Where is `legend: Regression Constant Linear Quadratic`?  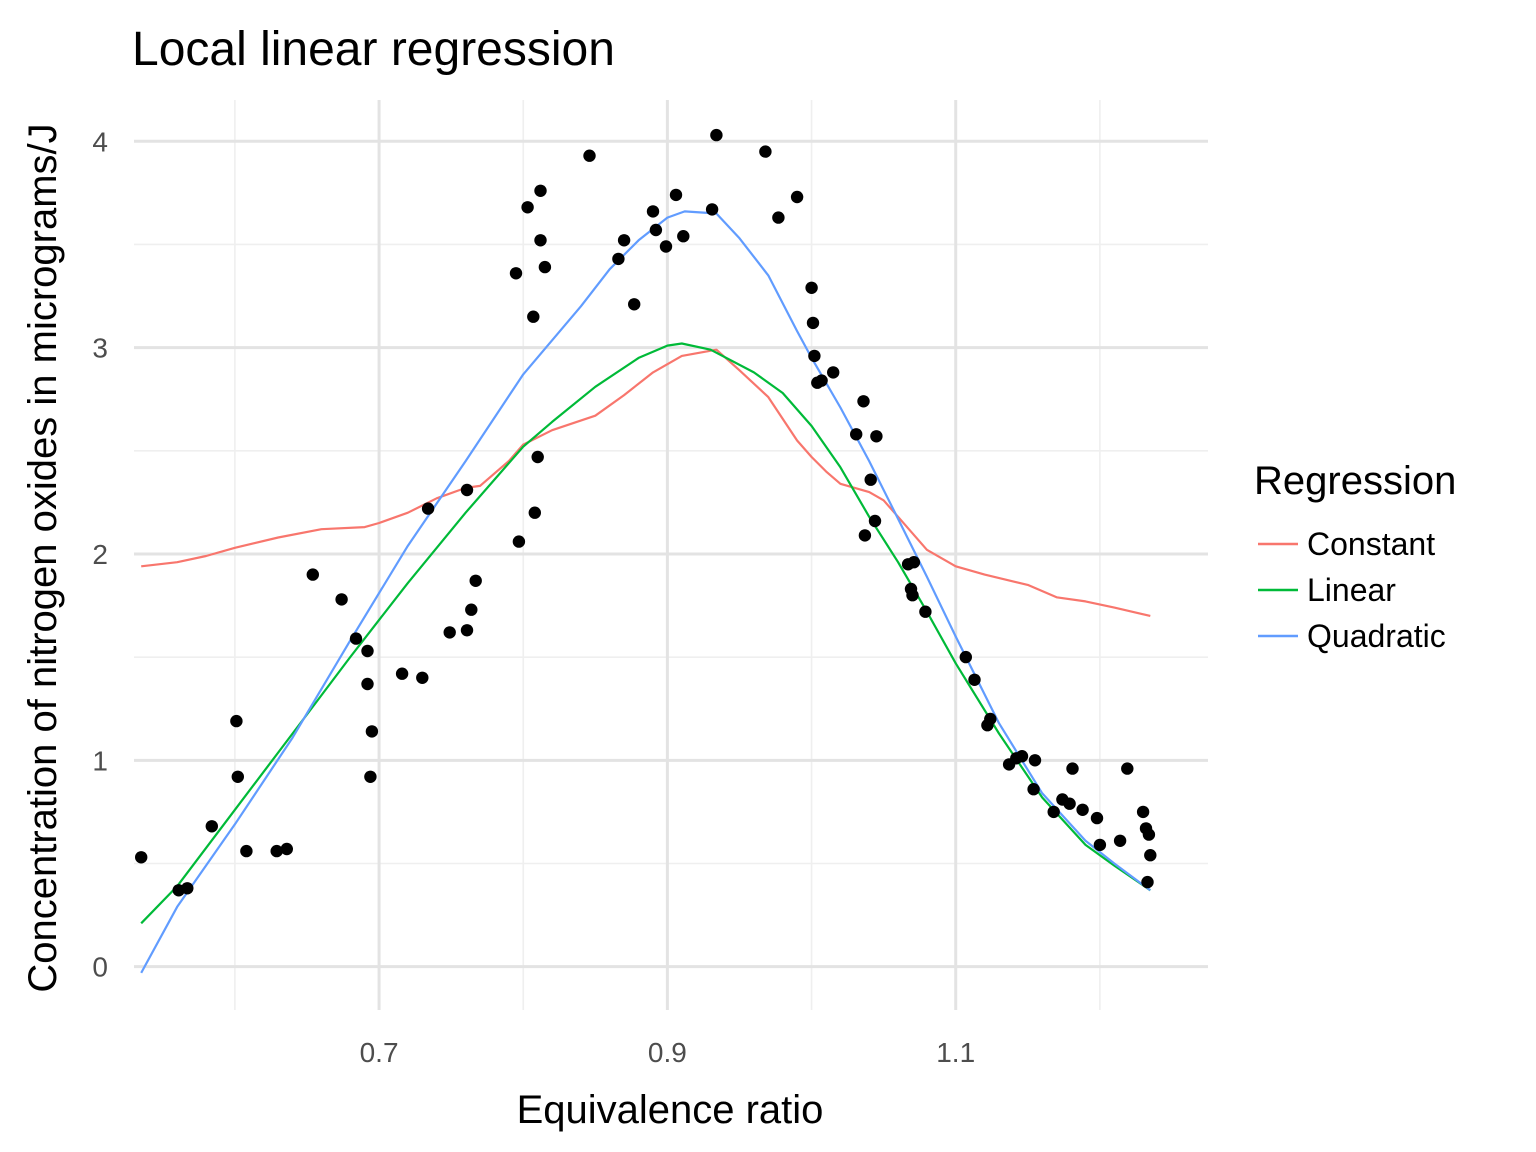
legend: Regression Constant Linear Quadratic is located at coordinates (1355, 556).